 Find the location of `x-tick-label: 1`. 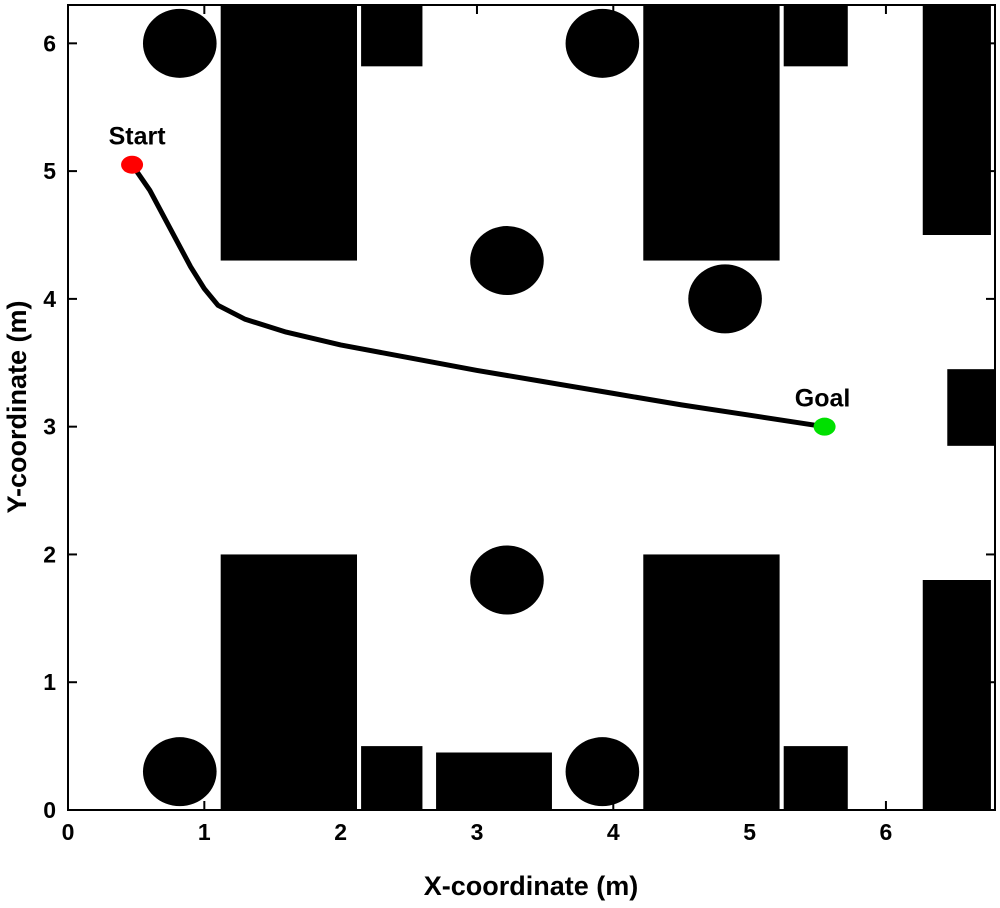

x-tick-label: 1 is located at coordinates (204, 832).